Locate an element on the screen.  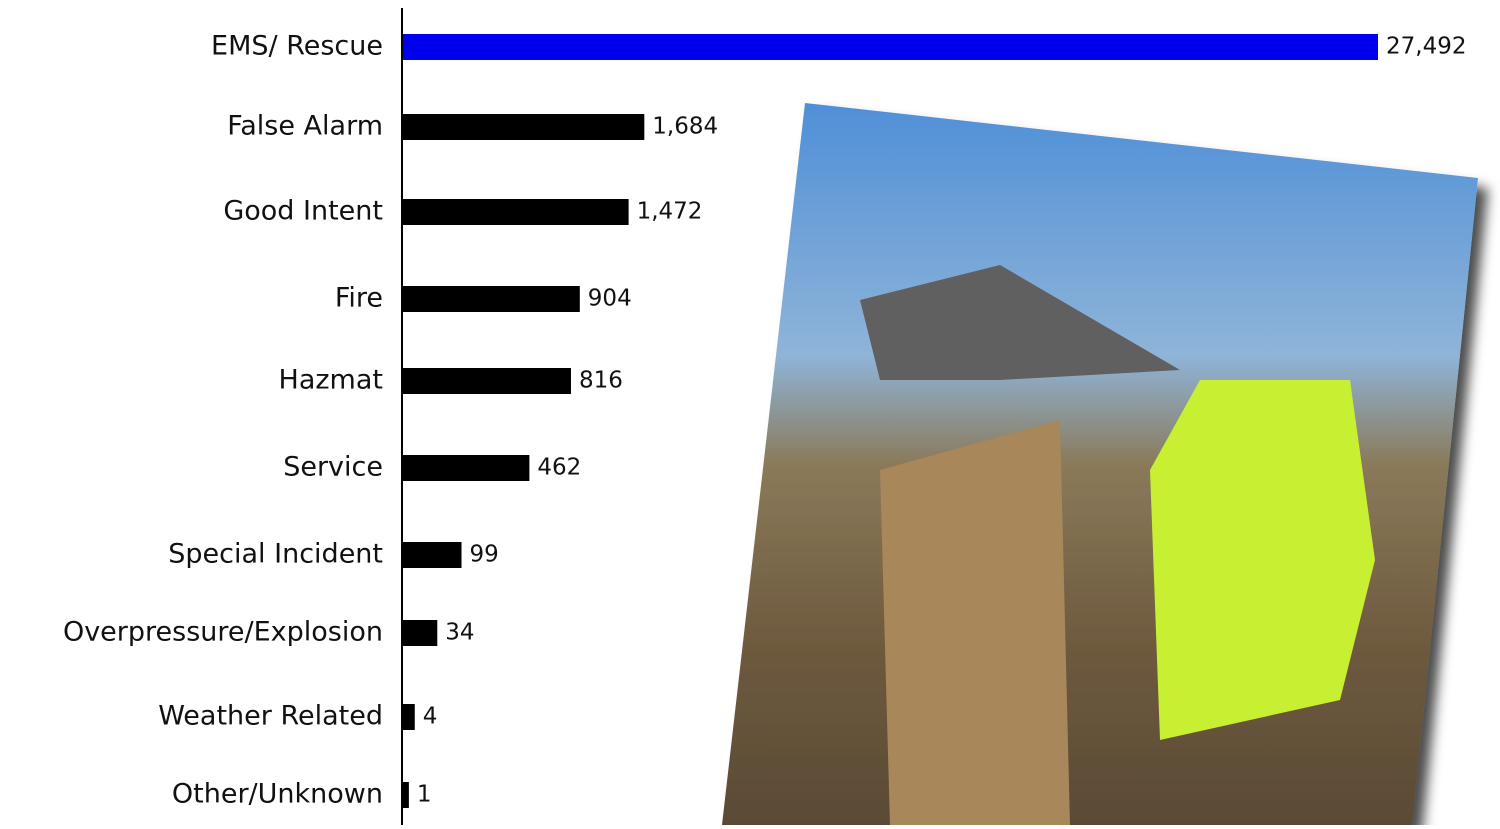
category-label: Overpressure/Explosion is located at coordinates (223, 632).